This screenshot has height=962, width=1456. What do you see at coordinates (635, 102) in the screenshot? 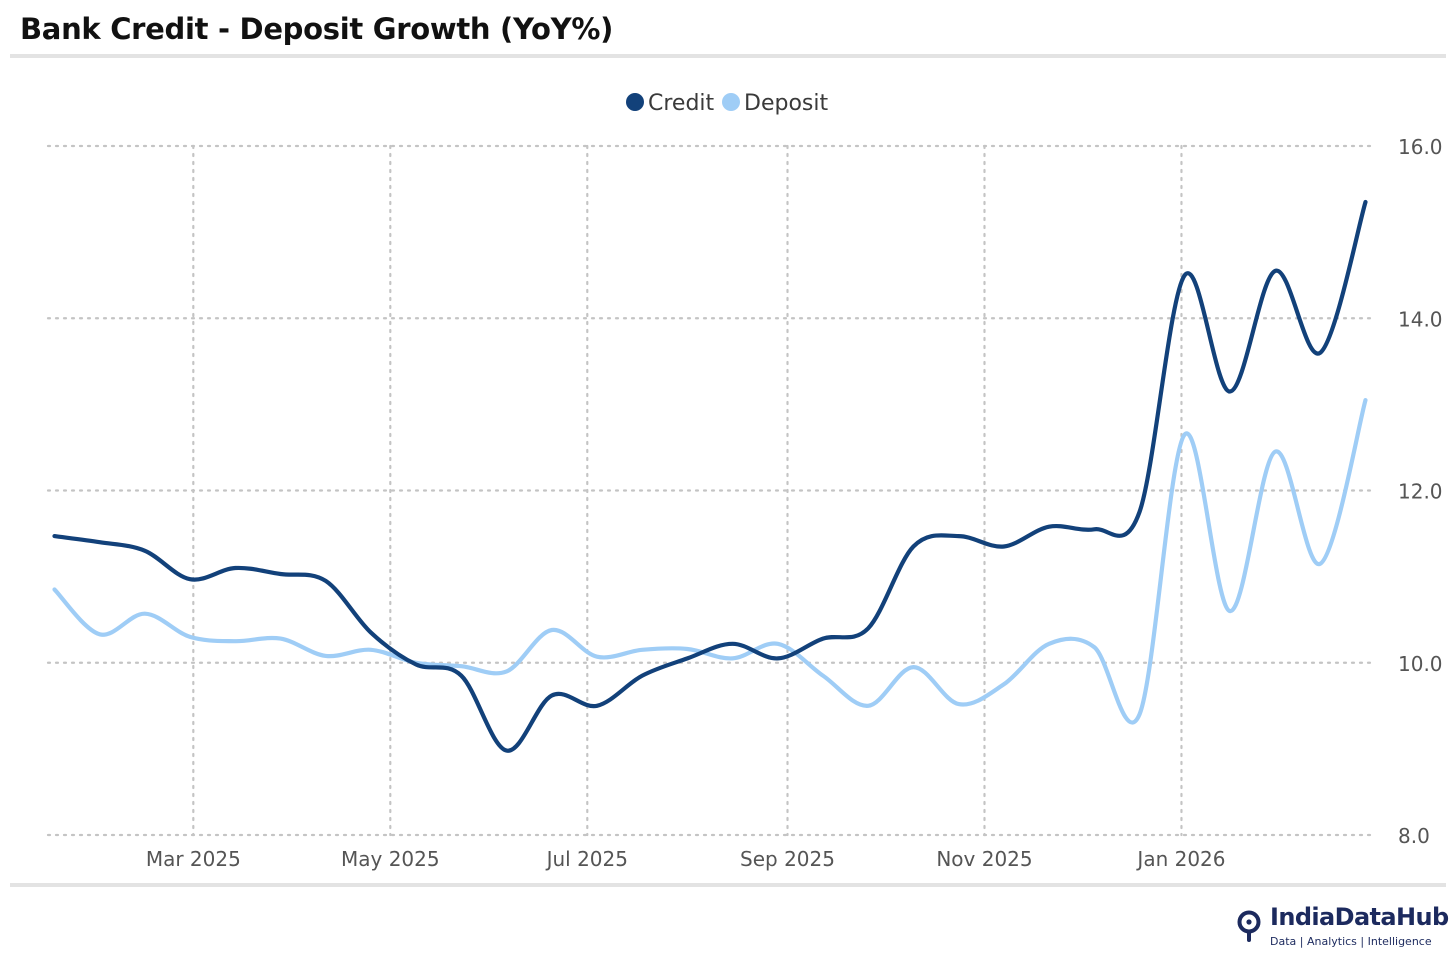
I see `legend-credit-marker` at bounding box center [635, 102].